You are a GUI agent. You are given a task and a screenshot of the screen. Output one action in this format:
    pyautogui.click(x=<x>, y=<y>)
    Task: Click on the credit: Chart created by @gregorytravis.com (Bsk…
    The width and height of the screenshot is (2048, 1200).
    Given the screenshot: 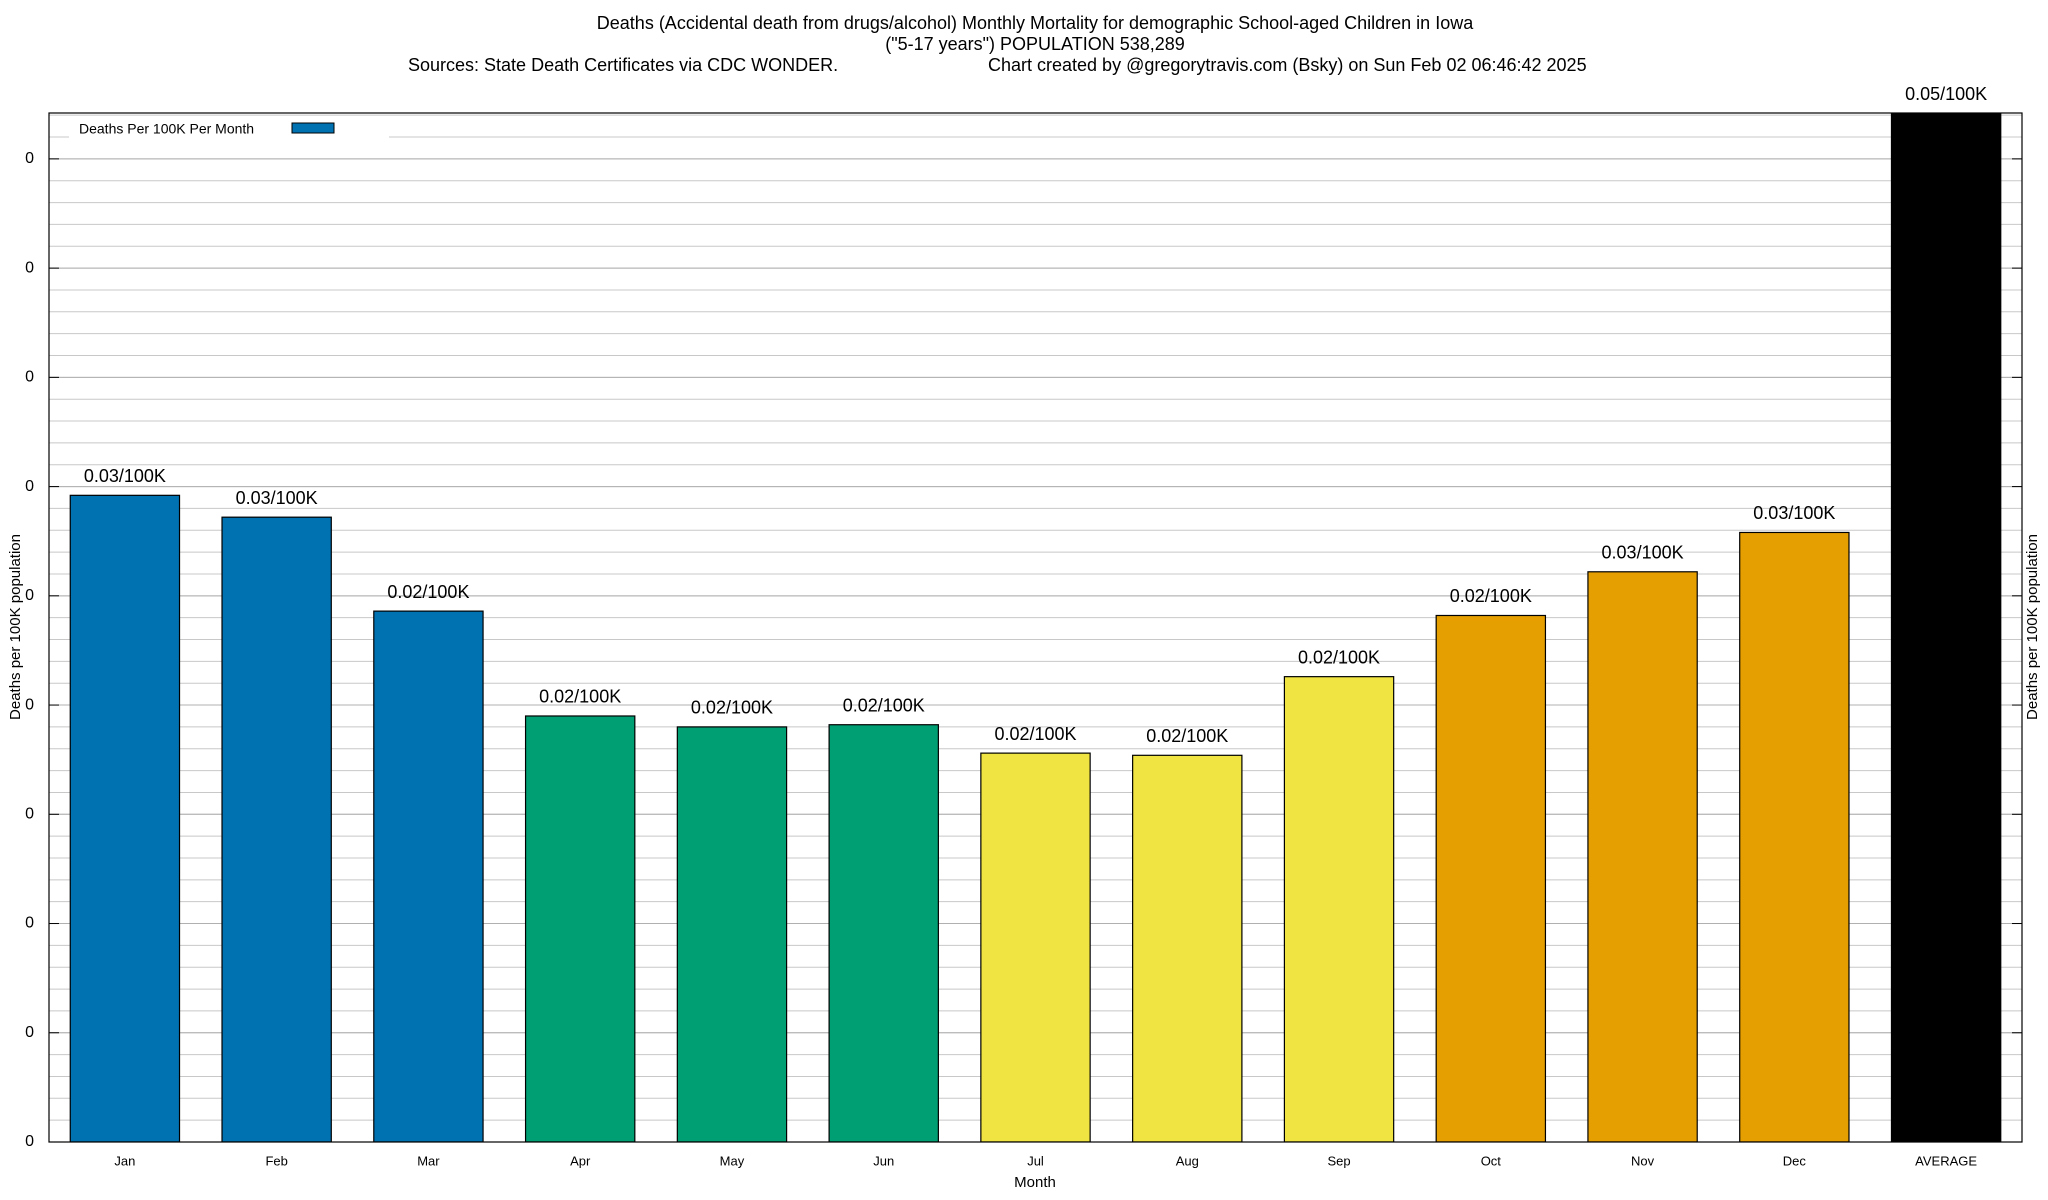 What is the action you would take?
    pyautogui.click(x=1287, y=65)
    